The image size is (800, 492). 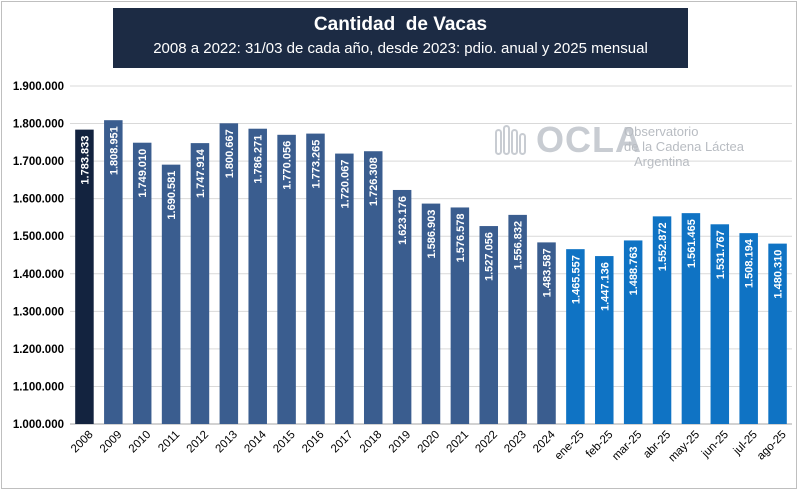 I want to click on bar-value-label: 1.749.010, so click(x=143, y=173).